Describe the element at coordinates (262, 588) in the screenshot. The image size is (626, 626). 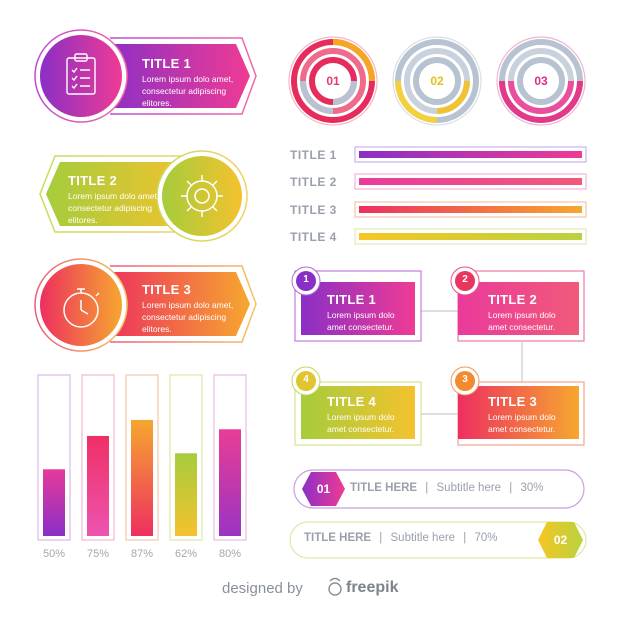
I see `footer-designed-by: designed by` at that location.